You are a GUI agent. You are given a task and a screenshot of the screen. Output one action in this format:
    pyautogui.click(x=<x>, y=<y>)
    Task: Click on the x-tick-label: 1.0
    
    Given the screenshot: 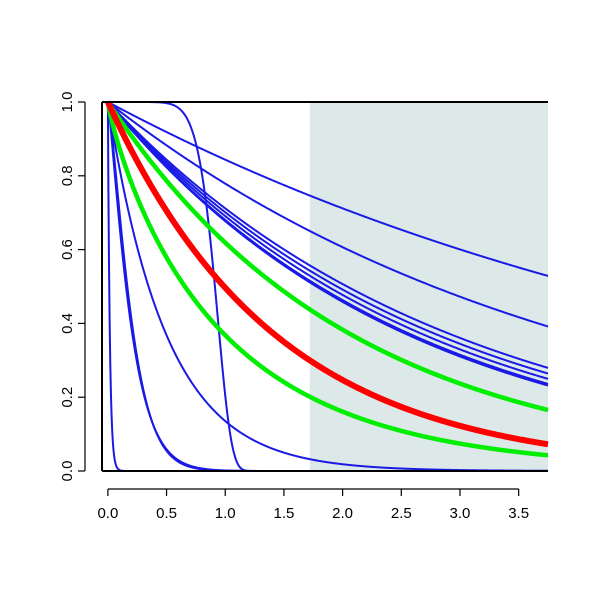 What is the action you would take?
    pyautogui.click(x=225, y=513)
    